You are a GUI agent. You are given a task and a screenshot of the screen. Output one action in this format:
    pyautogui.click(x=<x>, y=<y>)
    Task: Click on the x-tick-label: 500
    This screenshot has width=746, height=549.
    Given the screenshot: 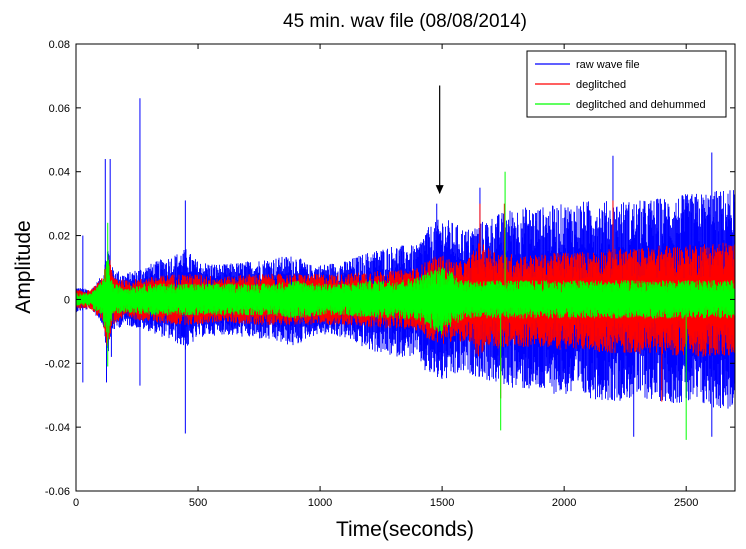 What is the action you would take?
    pyautogui.click(x=198, y=503)
    